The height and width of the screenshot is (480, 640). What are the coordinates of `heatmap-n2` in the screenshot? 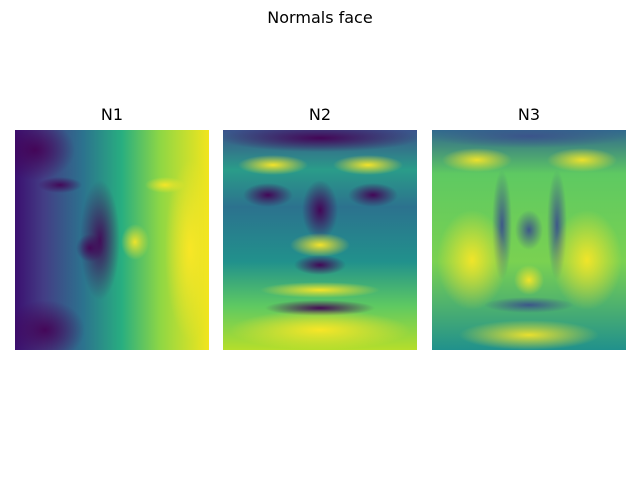 It's located at (320, 240).